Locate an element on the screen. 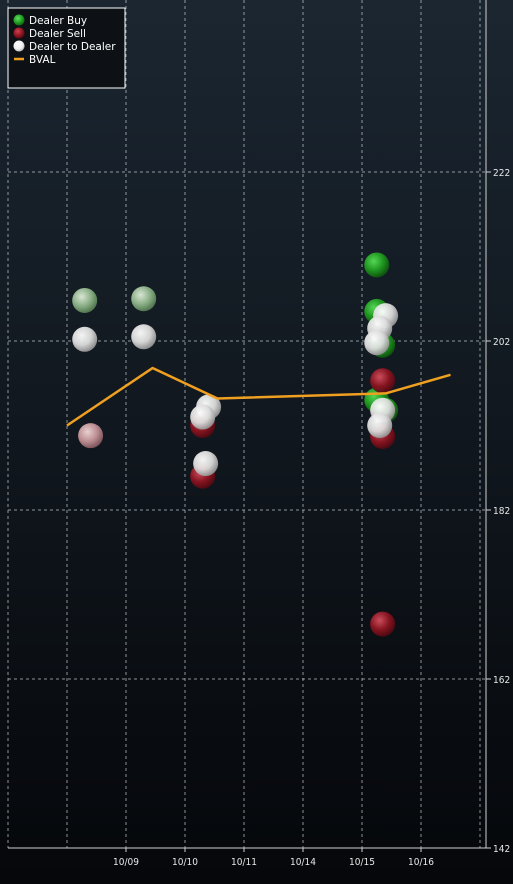 The image size is (513, 884). x-tick-label: 10/10 is located at coordinates (185, 862).